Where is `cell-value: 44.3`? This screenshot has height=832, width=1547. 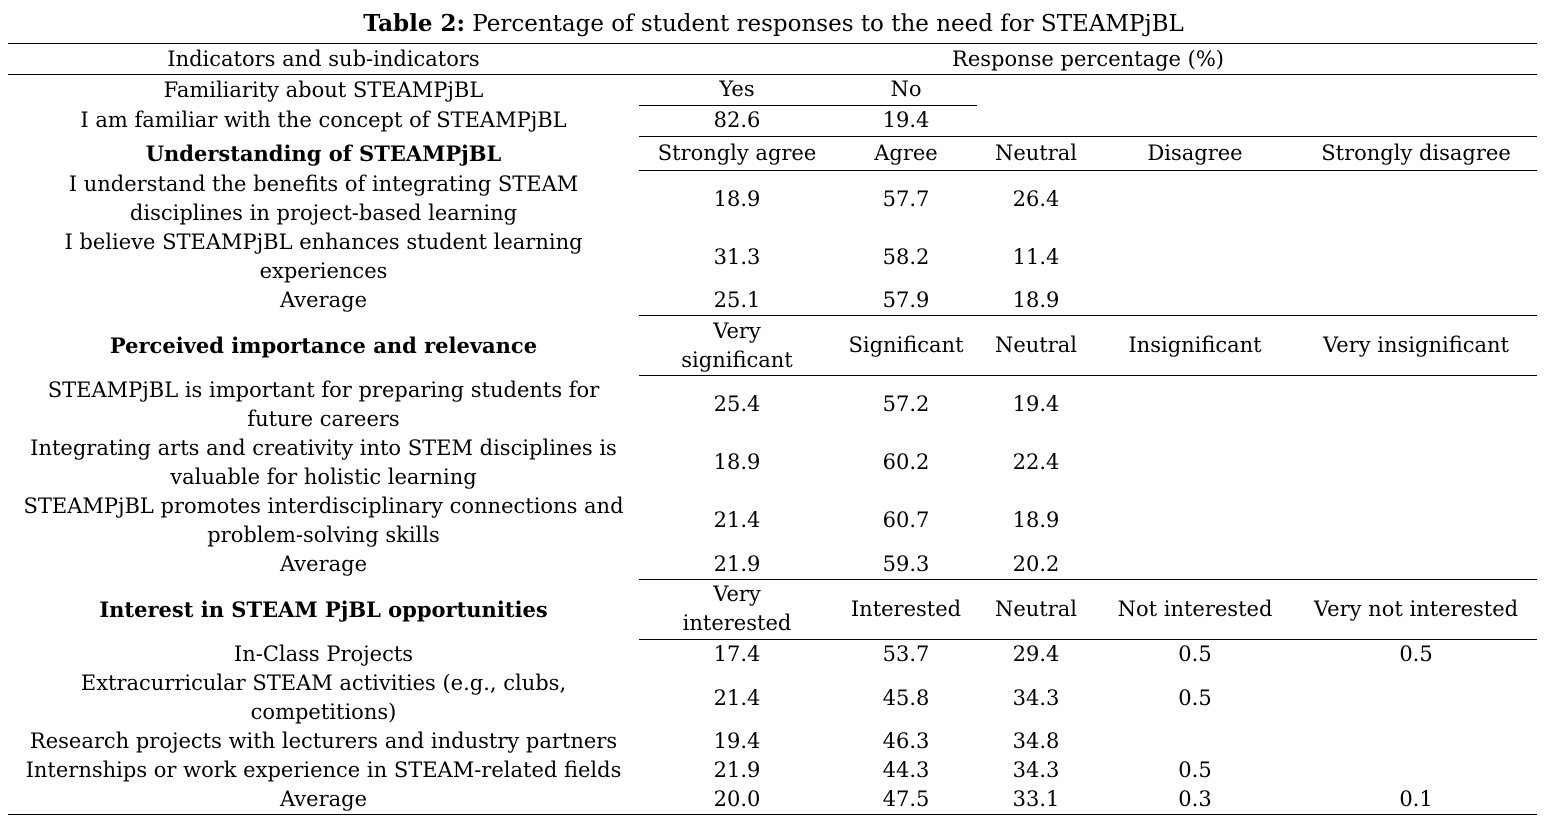
cell-value: 44.3 is located at coordinates (906, 770).